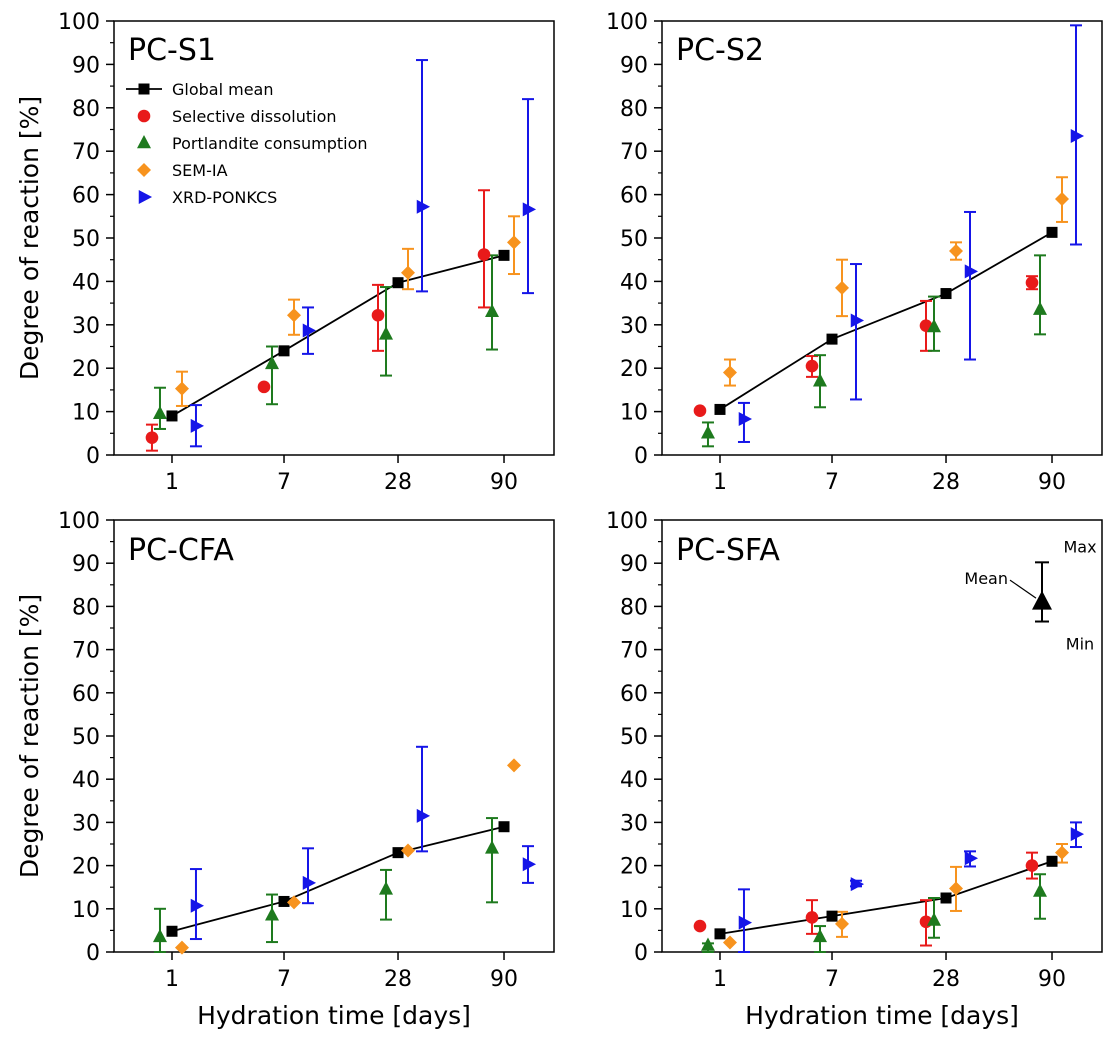 This screenshot has width=1109, height=1037. What do you see at coordinates (200, 170) in the screenshot?
I see `legend-label: SEM-IA` at bounding box center [200, 170].